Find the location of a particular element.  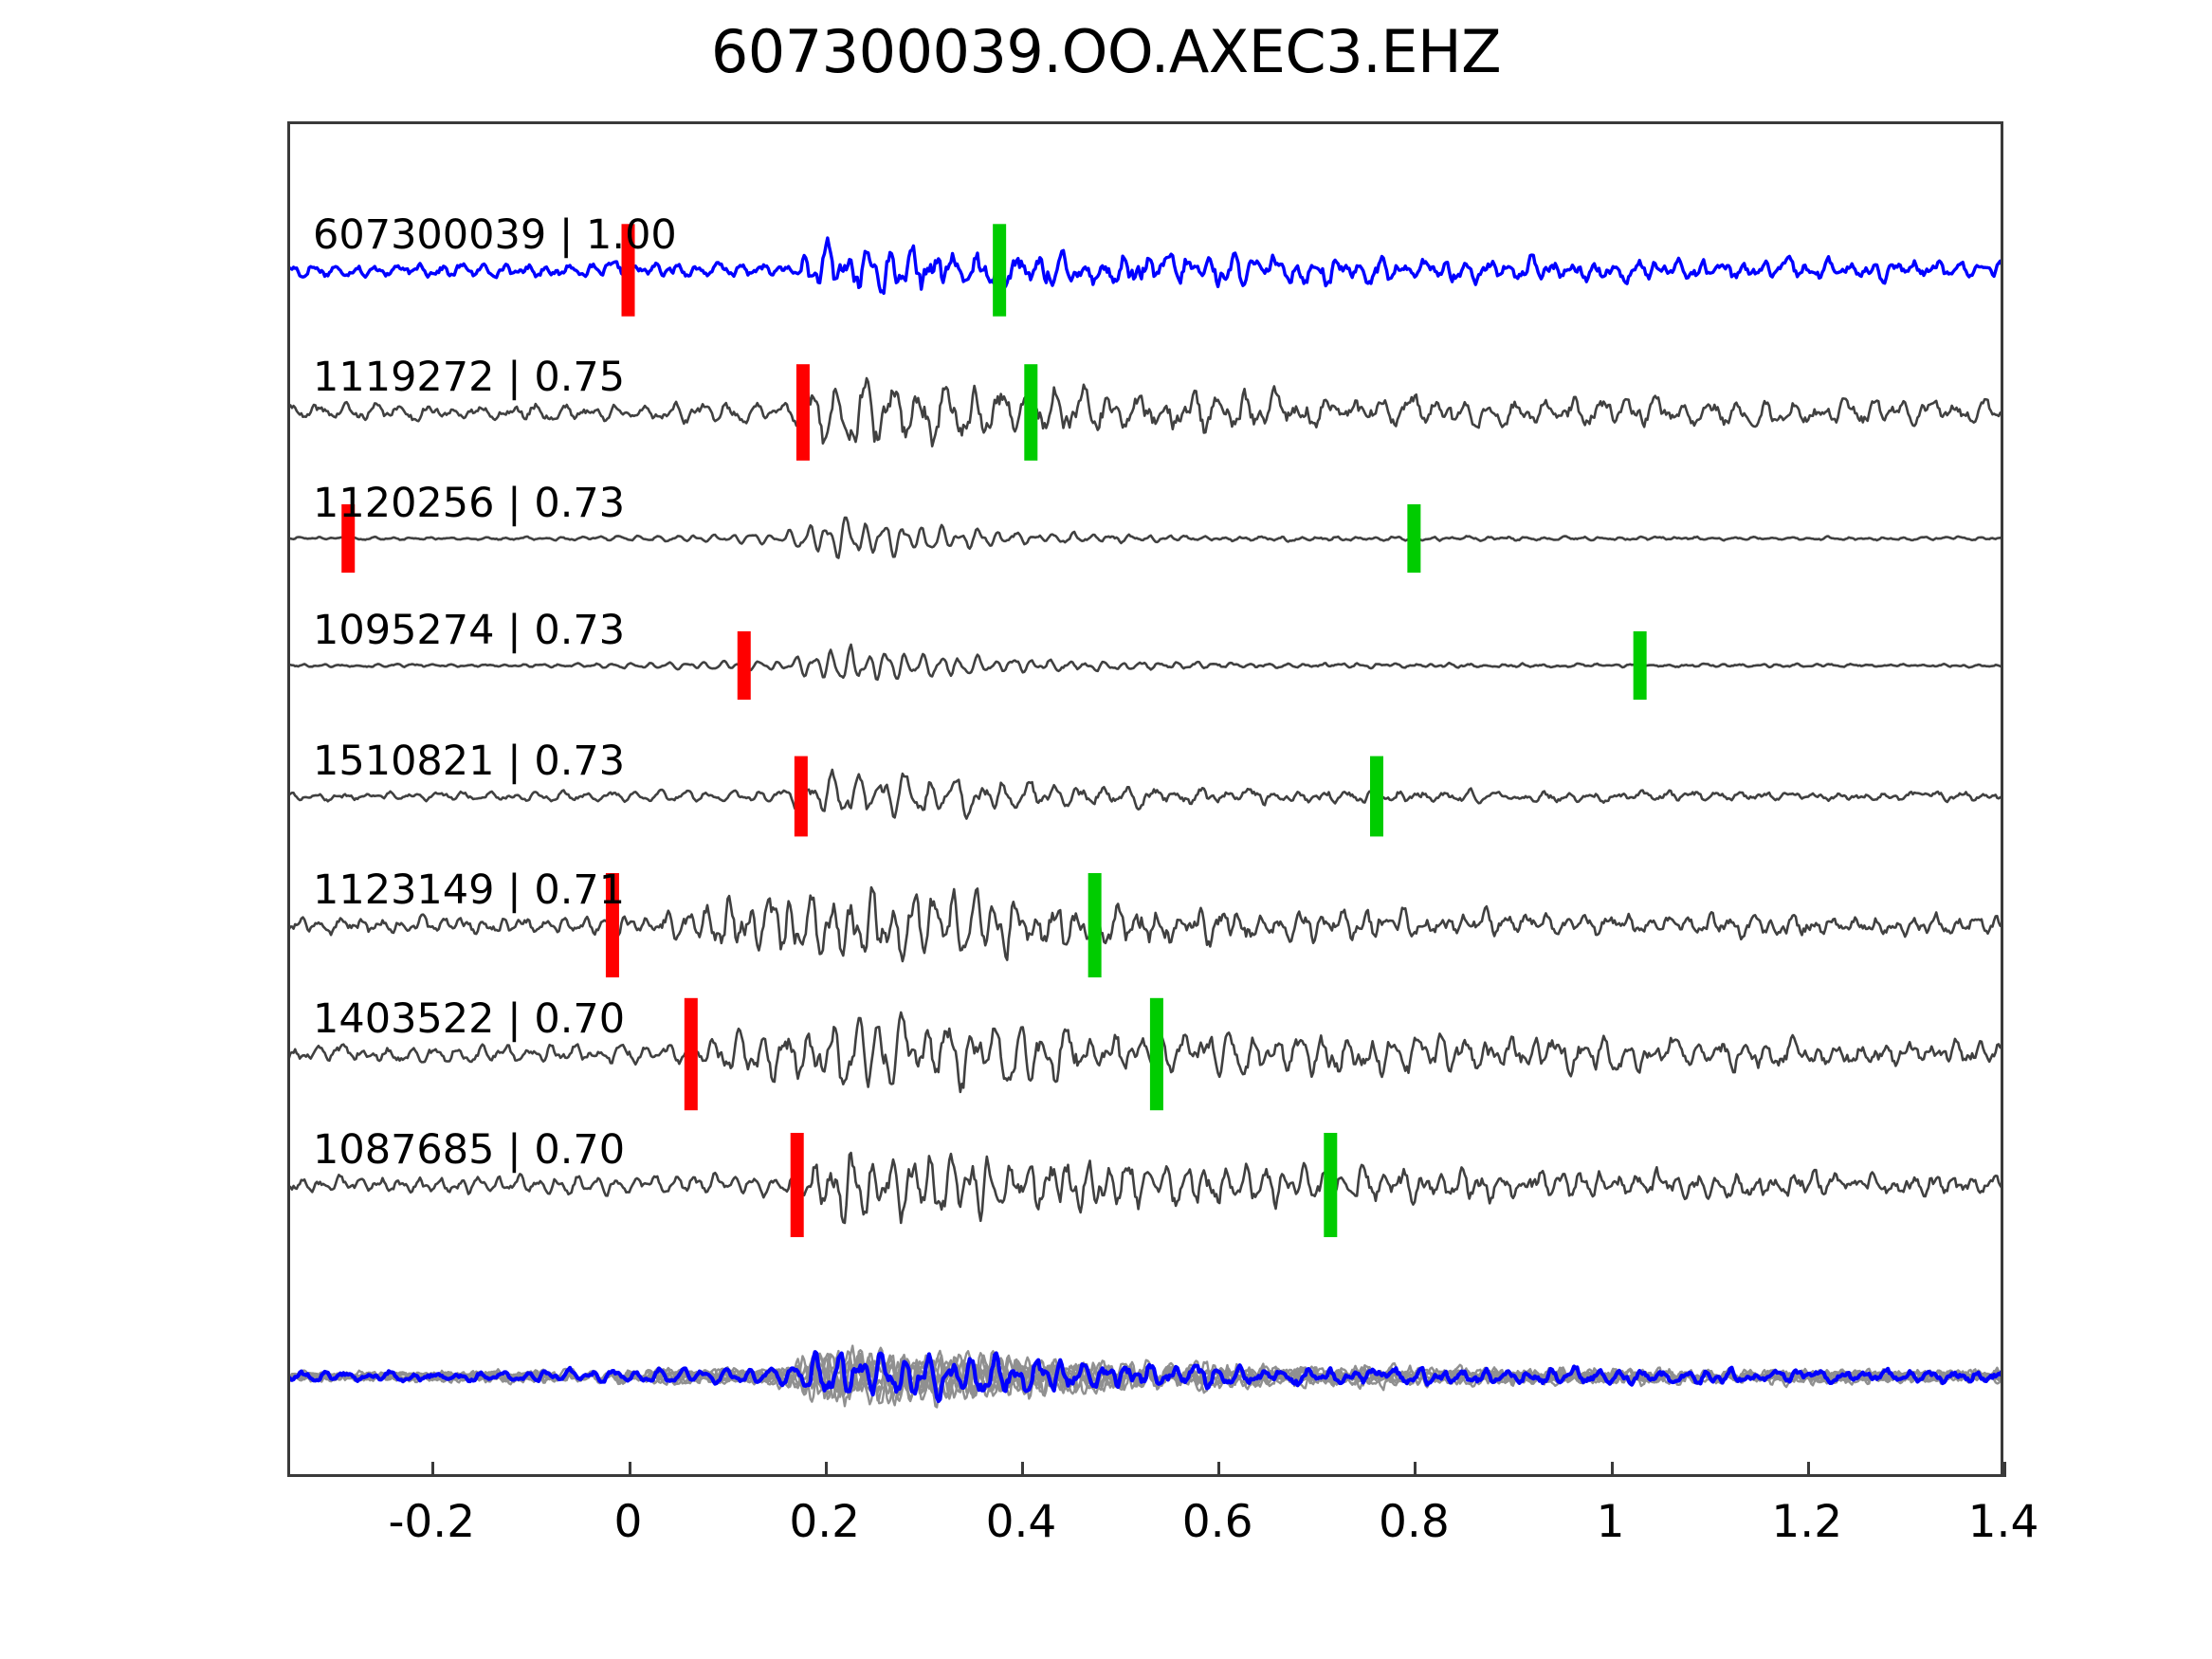

x-tick-label: 0 is located at coordinates (628, 1522).